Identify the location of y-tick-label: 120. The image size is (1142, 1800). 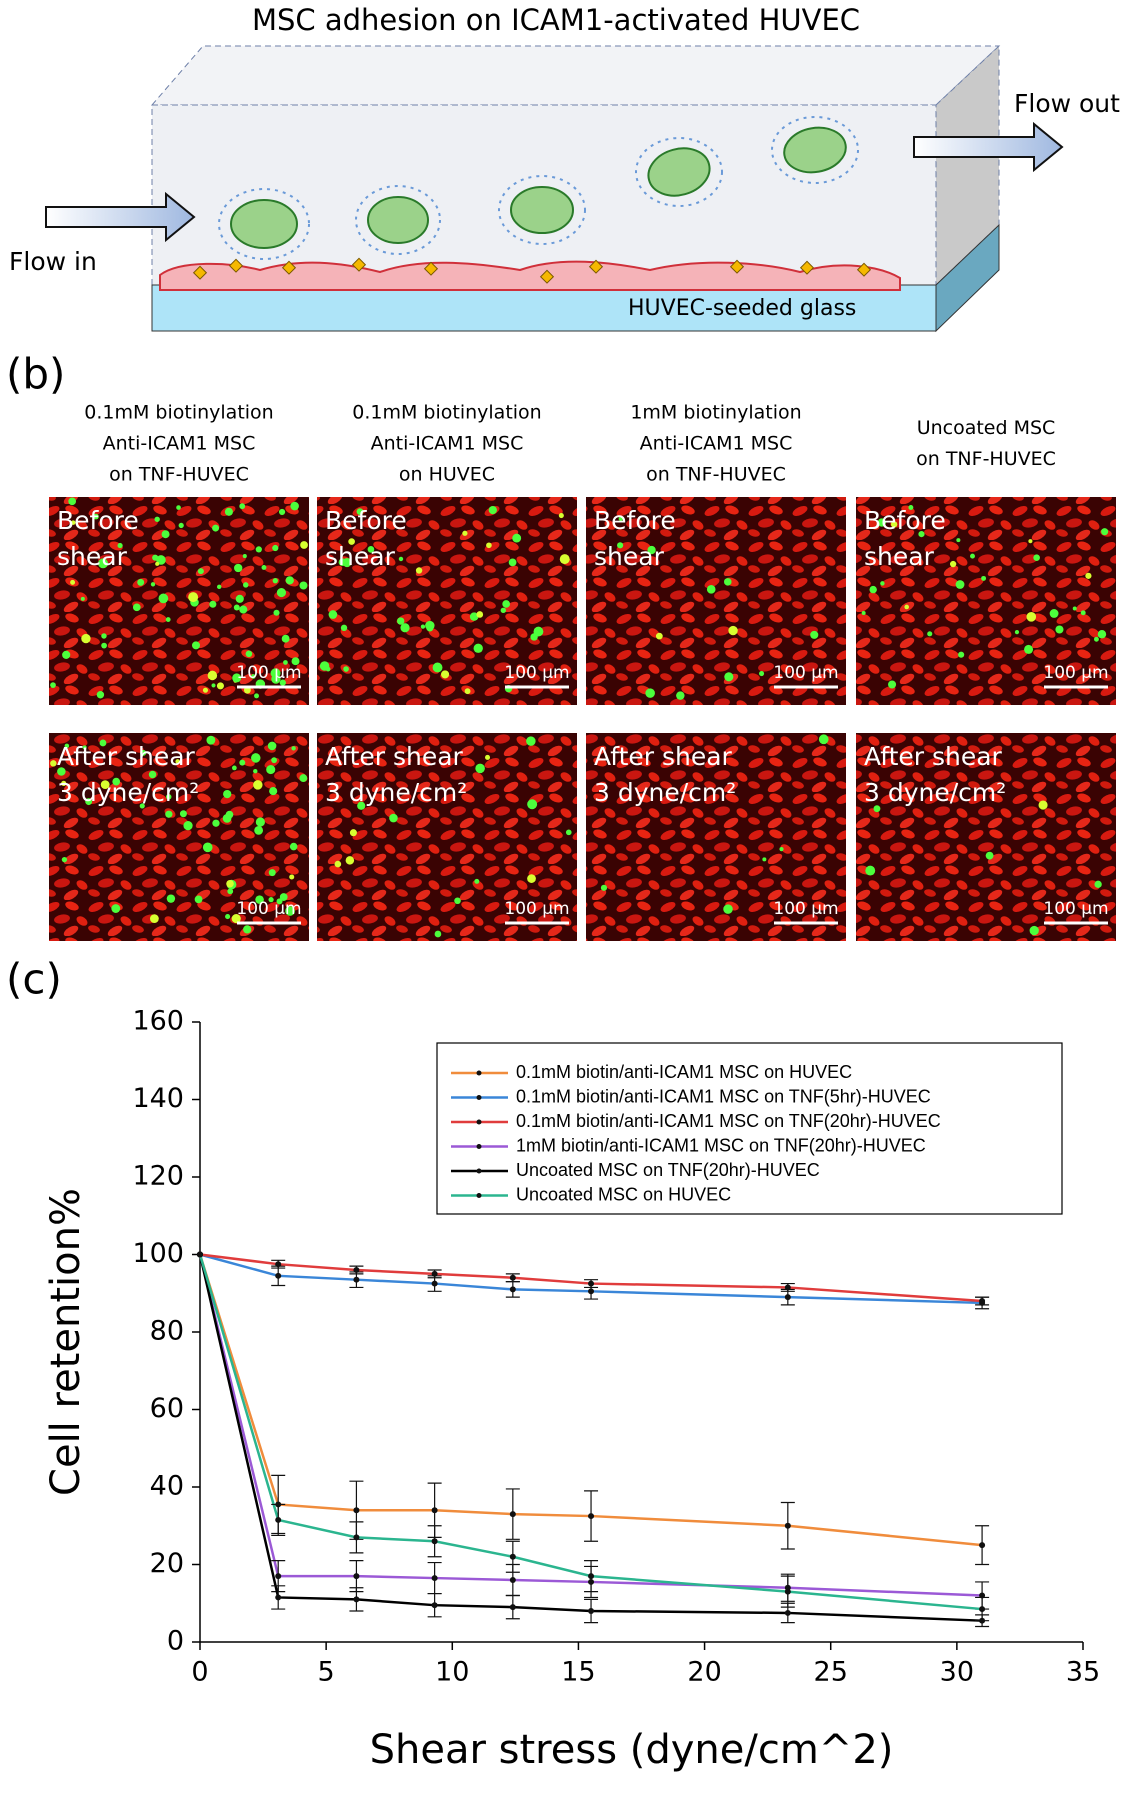
(158, 1176).